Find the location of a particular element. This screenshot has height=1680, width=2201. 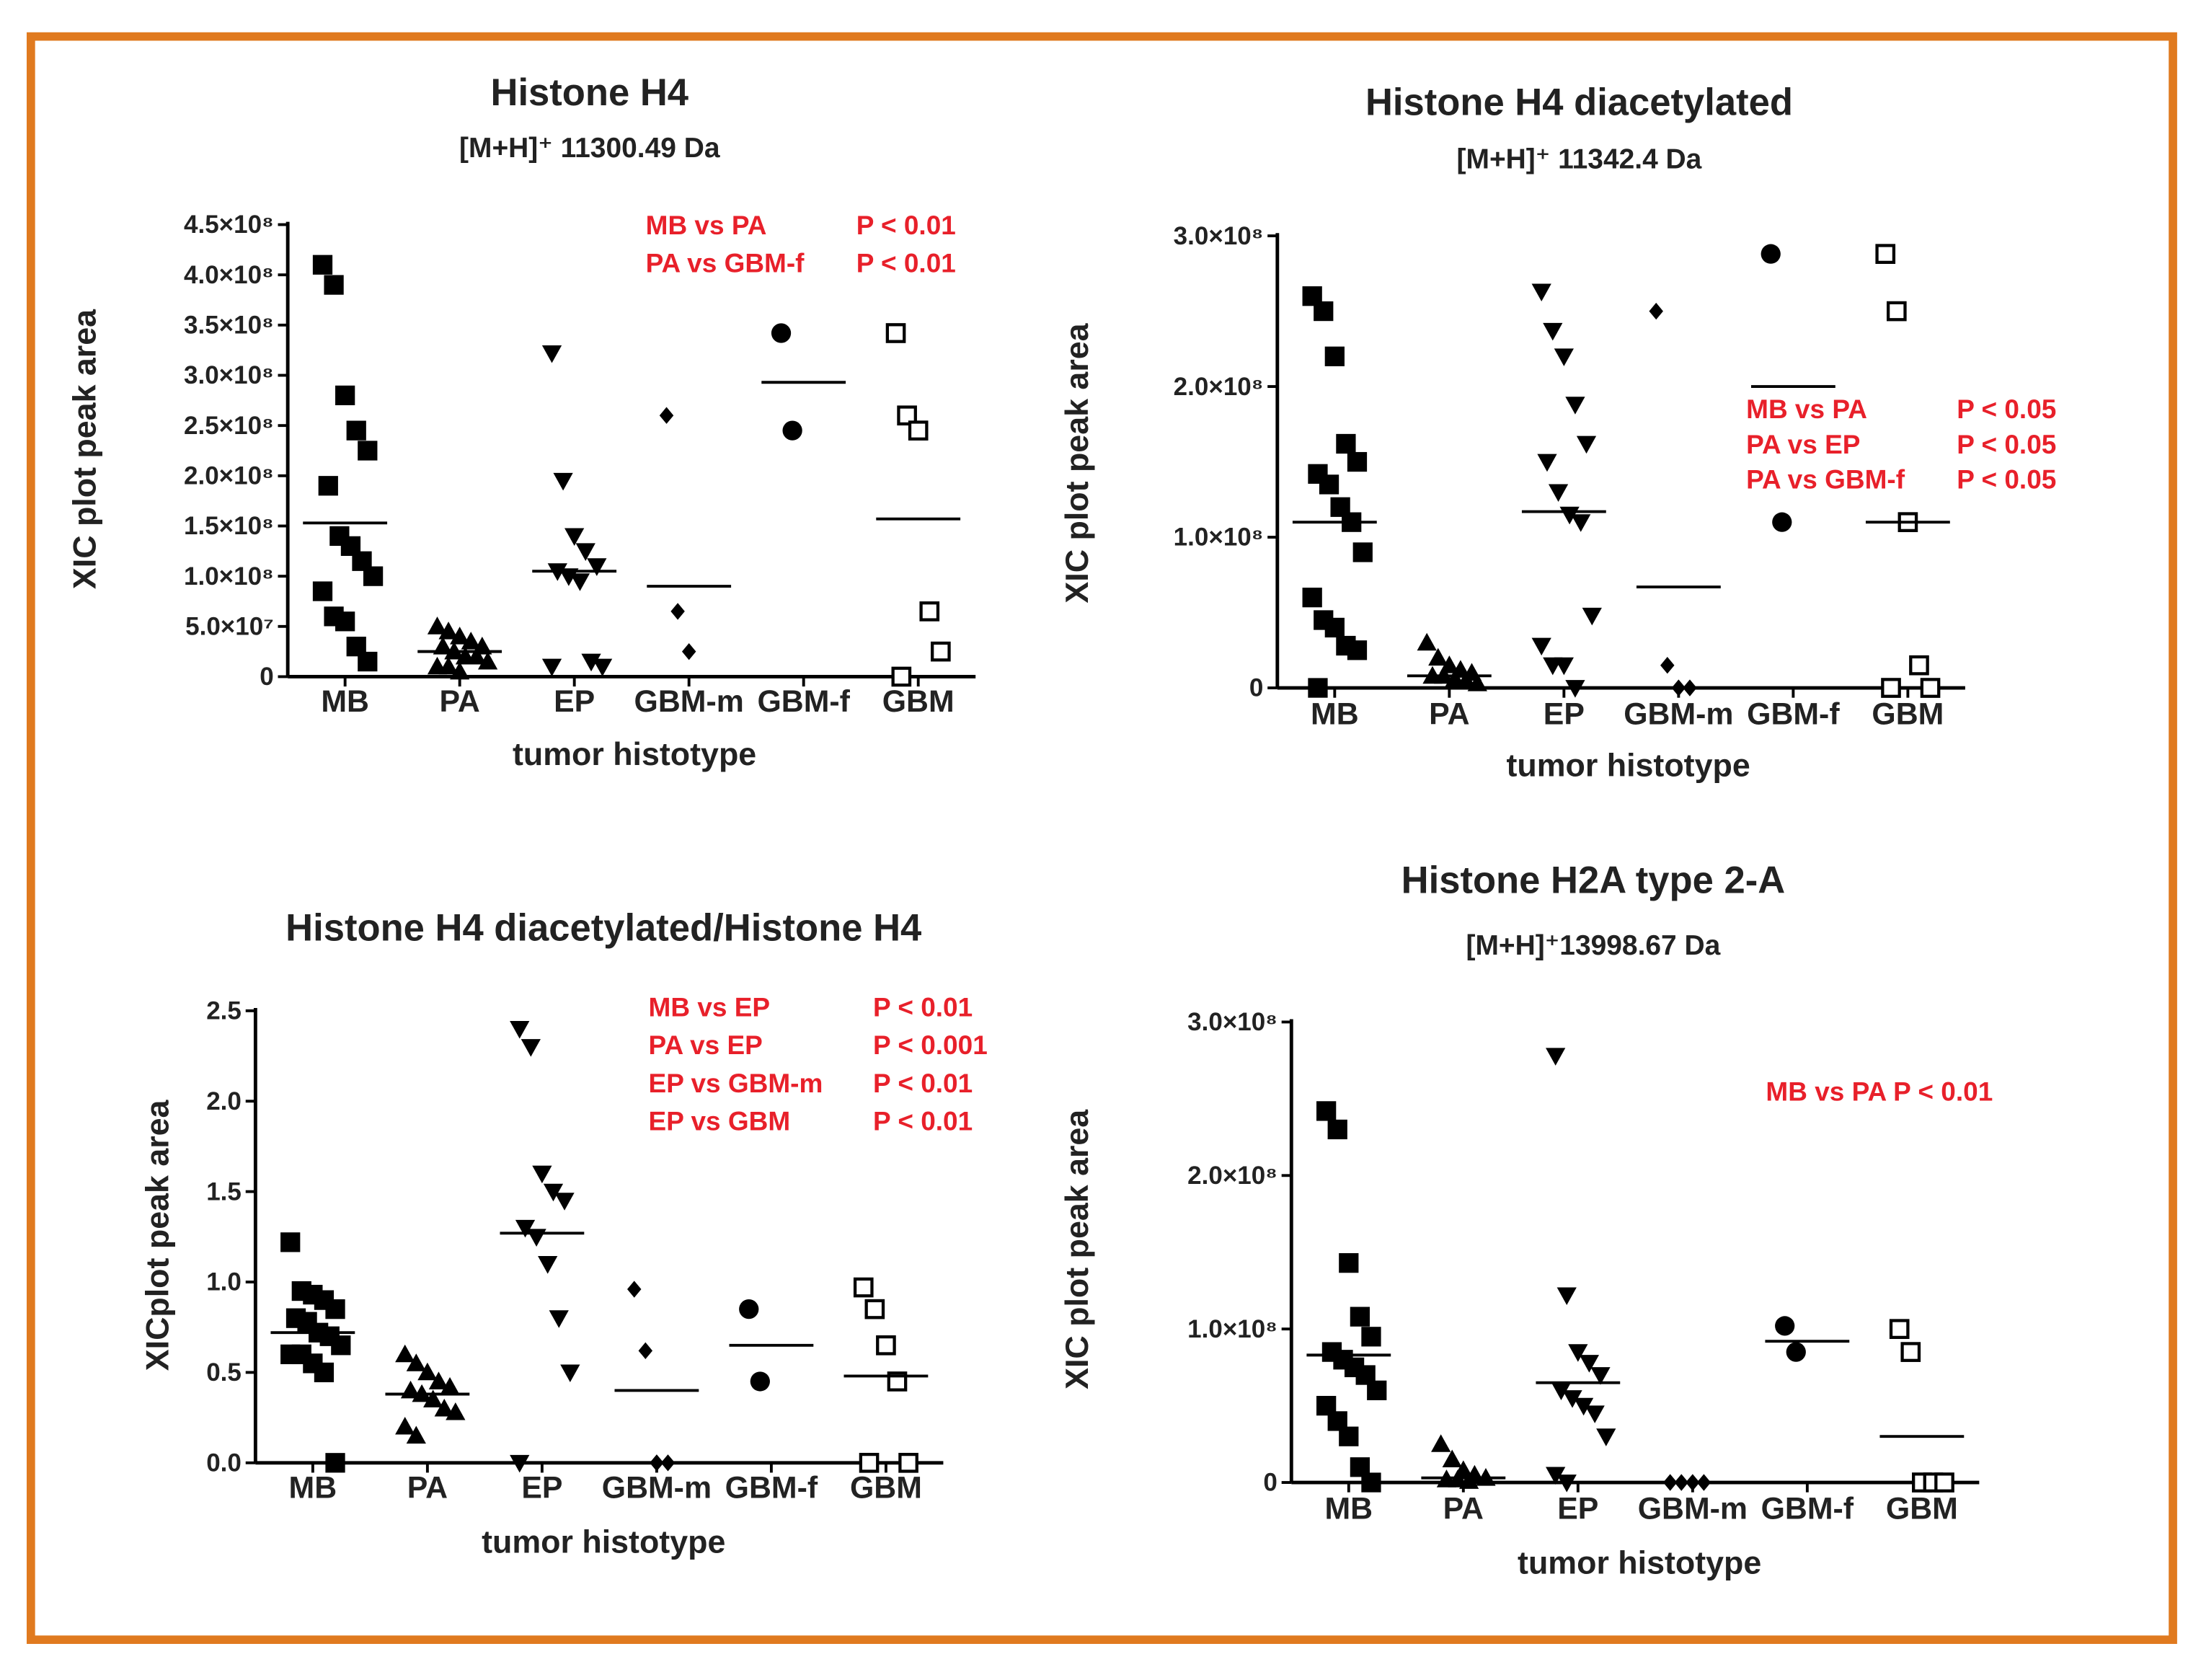

x-tick-label: PA is located at coordinates (1449, 714).